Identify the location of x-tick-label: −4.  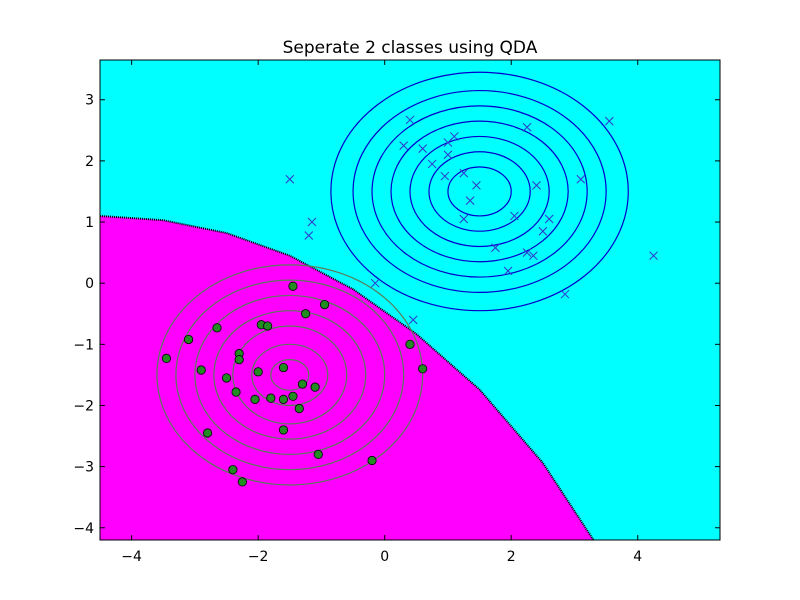
(131, 557).